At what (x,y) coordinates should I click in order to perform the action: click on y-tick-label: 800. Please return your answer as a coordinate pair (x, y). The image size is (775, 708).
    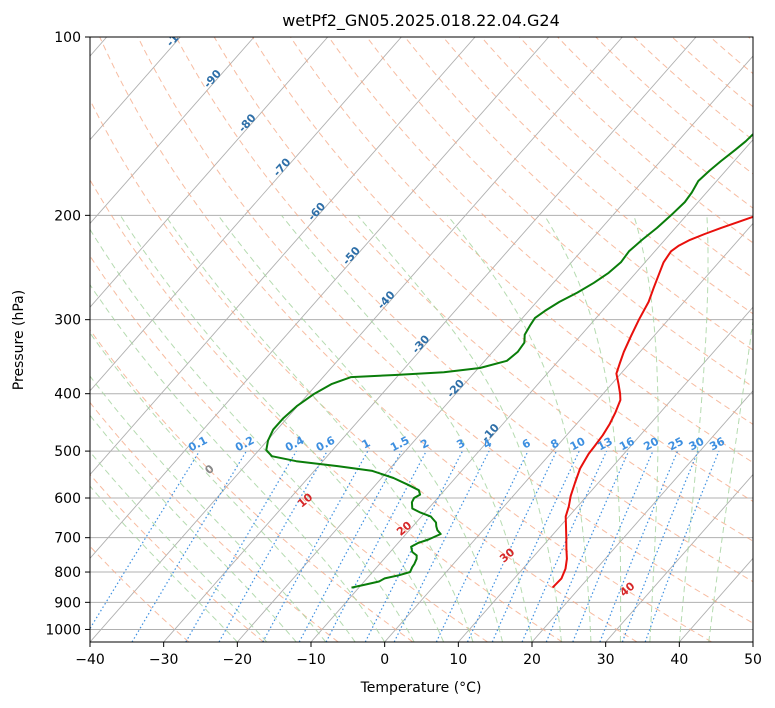
    Looking at the image, I should click on (67, 573).